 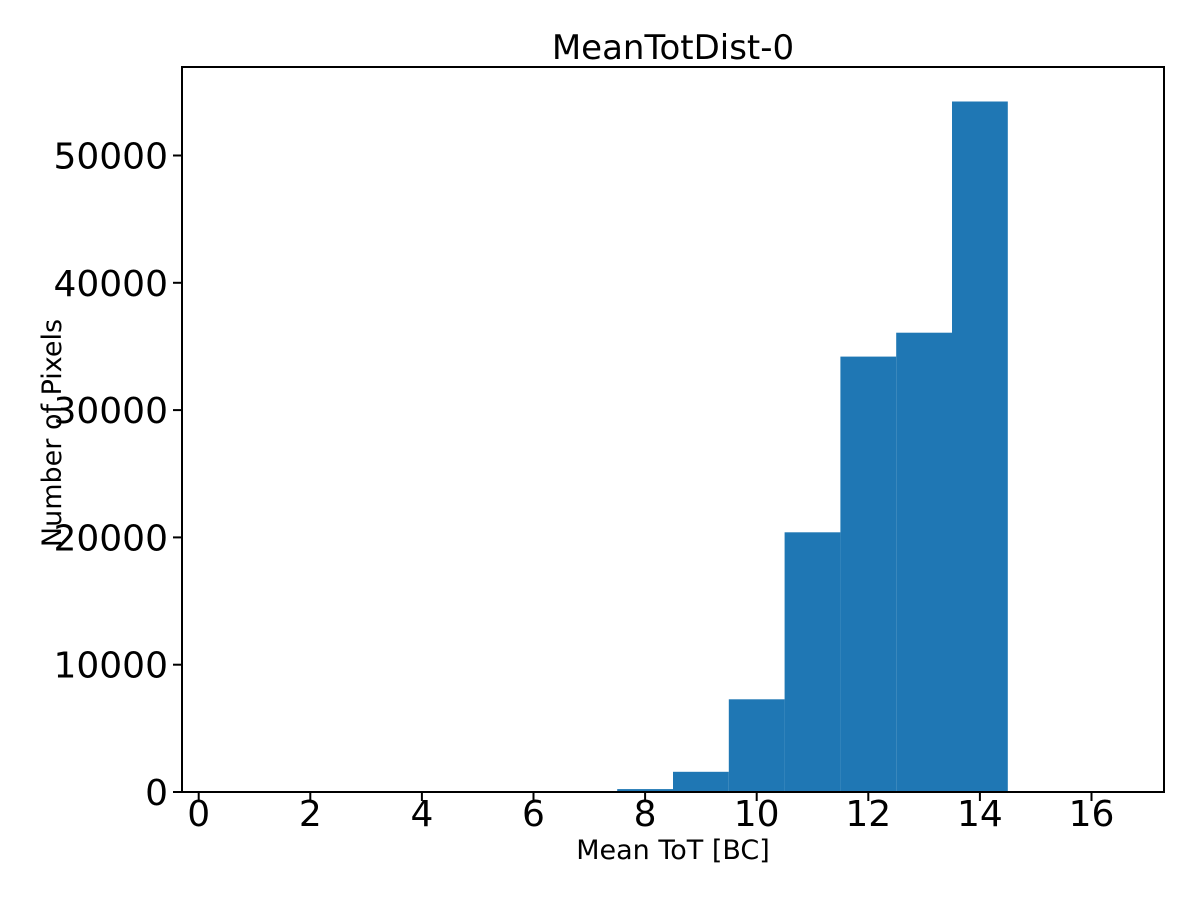 What do you see at coordinates (533, 814) in the screenshot?
I see `x-tick-label: 6` at bounding box center [533, 814].